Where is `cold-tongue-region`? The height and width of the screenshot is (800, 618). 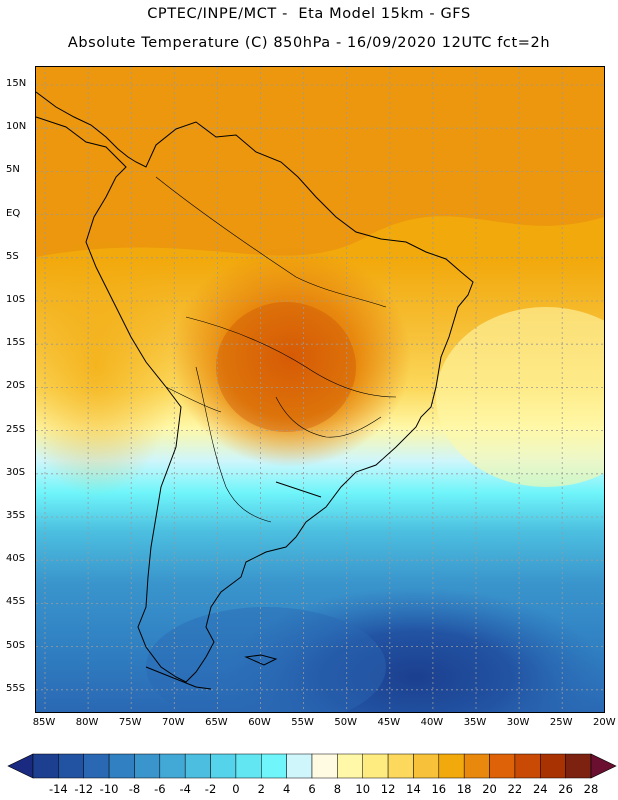 cold-tongue-region is located at coordinates (266, 659).